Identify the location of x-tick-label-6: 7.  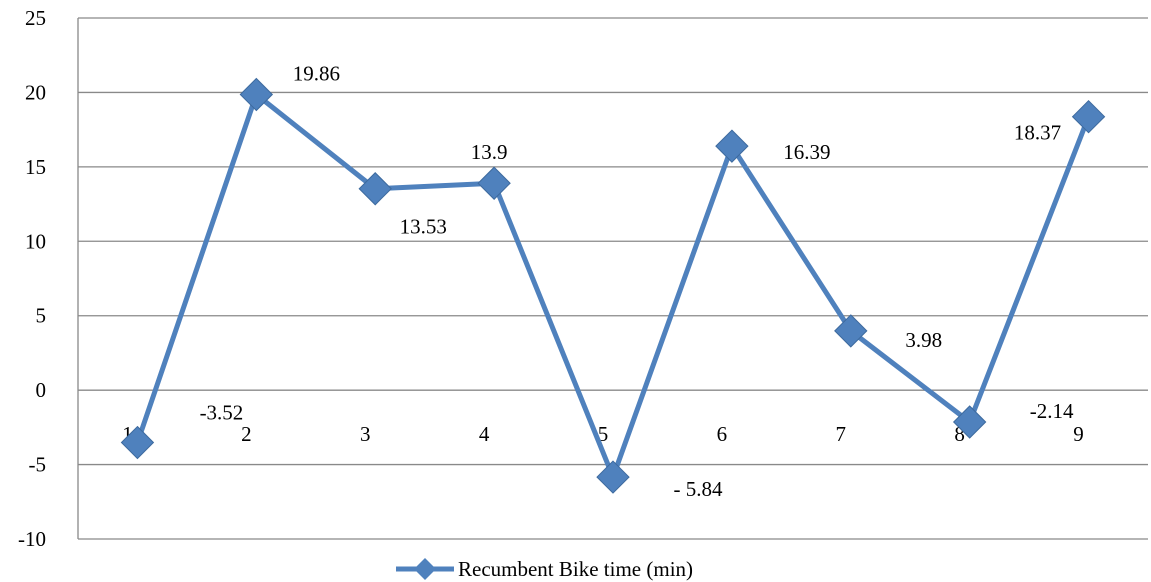
(841, 434).